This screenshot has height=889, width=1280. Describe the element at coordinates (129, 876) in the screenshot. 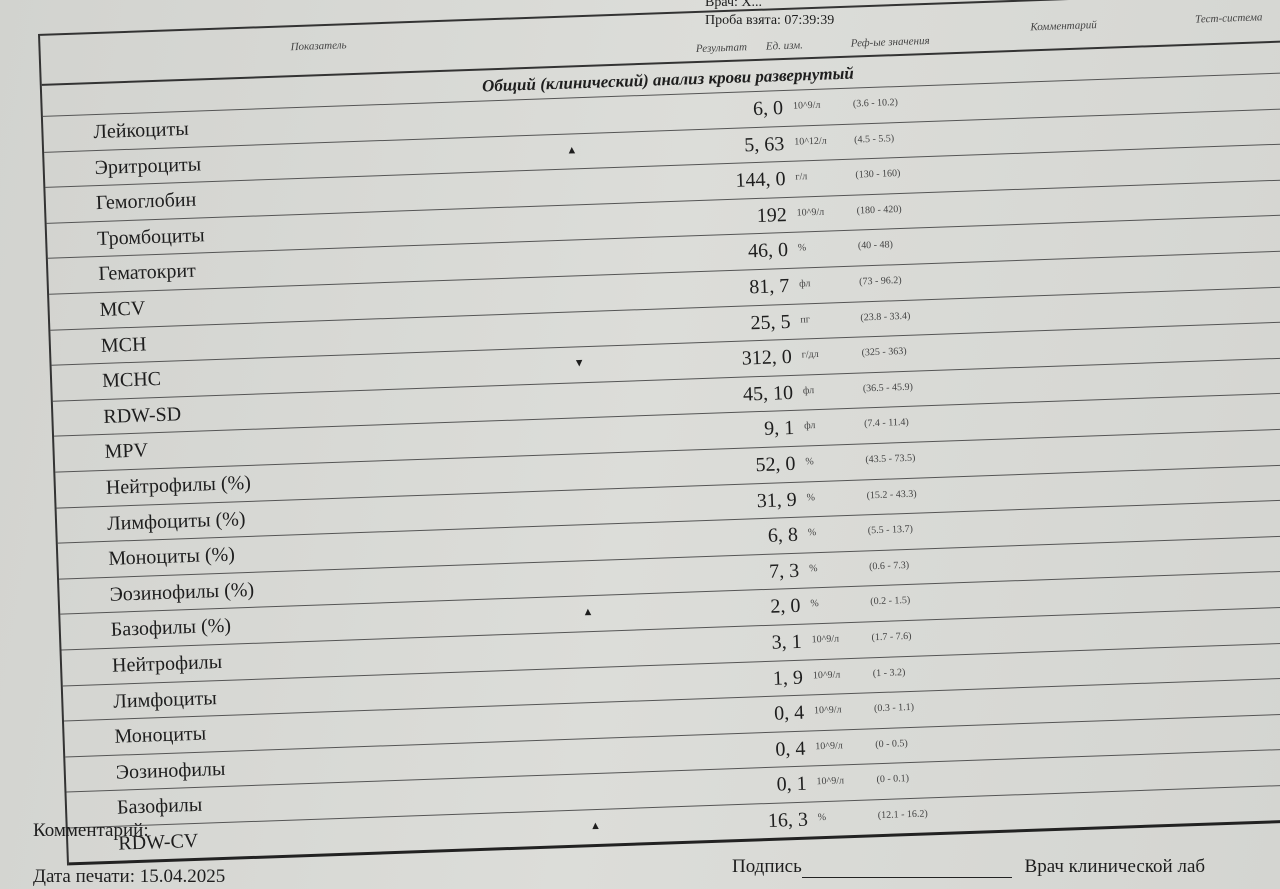

I see `print-date: Дата печати: 15.04.2025` at that location.